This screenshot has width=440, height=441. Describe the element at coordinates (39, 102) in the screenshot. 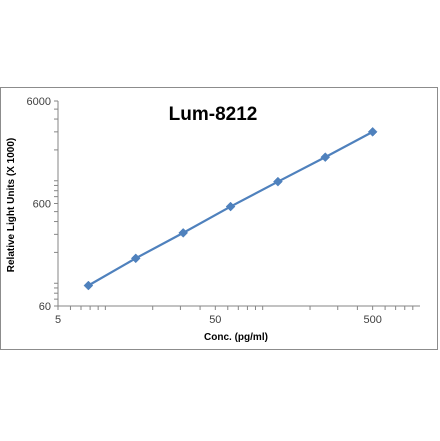

I see `y-tick-label: 6000` at that location.